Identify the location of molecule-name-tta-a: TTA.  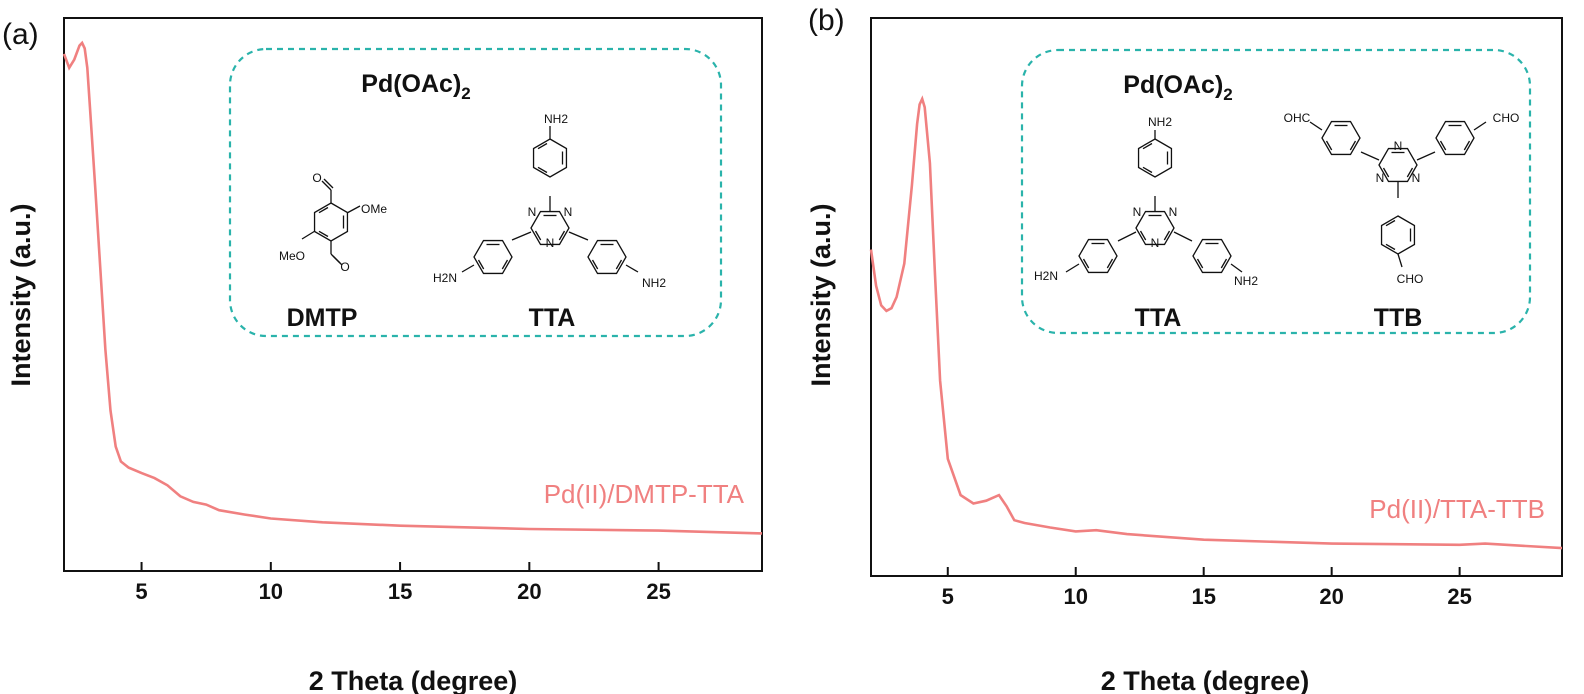
(552, 318).